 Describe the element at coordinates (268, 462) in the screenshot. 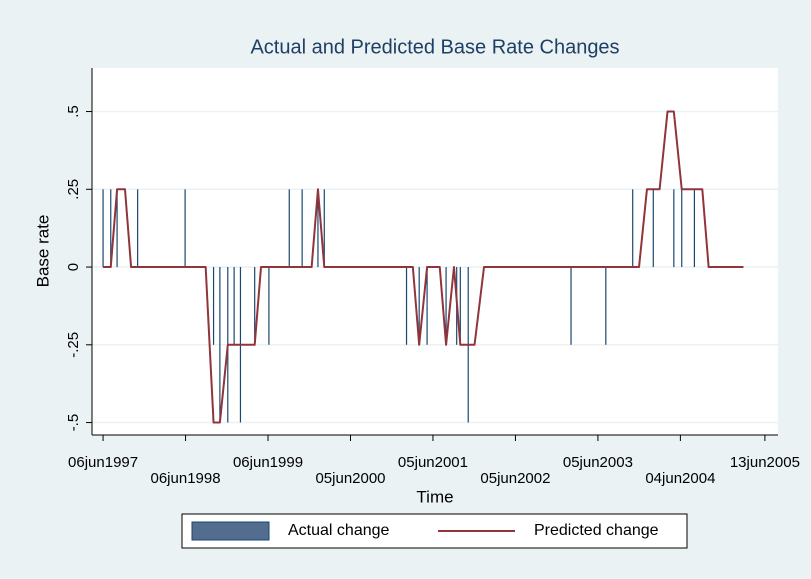

I see `x-tick-label: 06jun1999` at that location.